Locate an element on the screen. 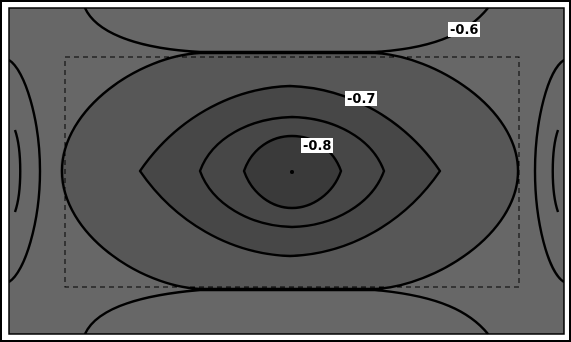 This screenshot has height=342, width=571. contour-label-minus-0-6: -0.6 is located at coordinates (464, 30).